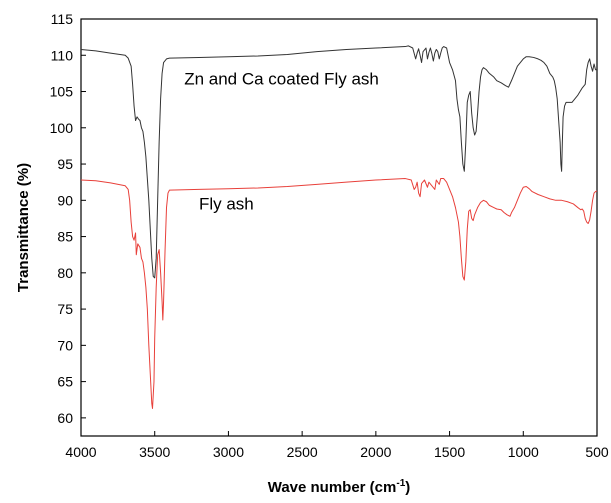 The width and height of the screenshot is (611, 503). I want to click on y-tick-label: 80, so click(65, 273).